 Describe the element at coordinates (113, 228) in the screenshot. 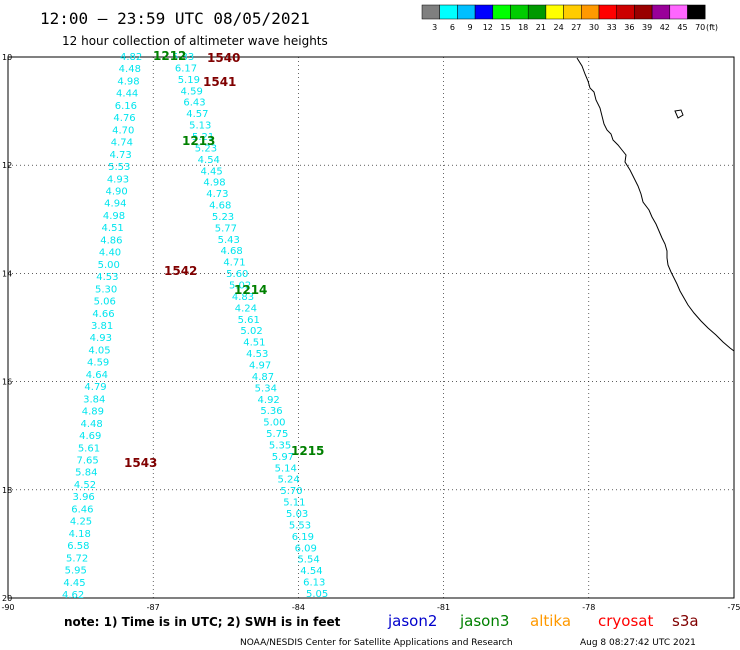

I see `wave-height-label: 4.51` at that location.